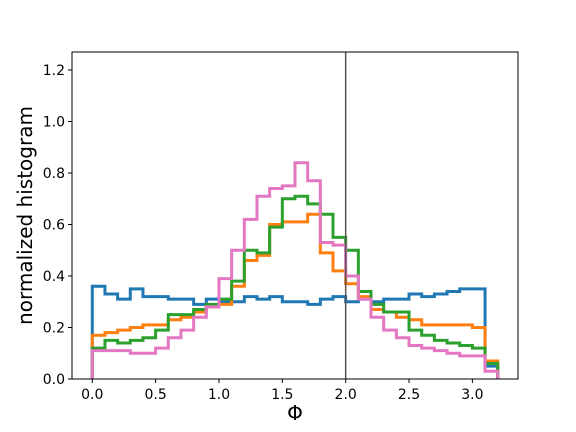 The height and width of the screenshot is (432, 576). Describe the element at coordinates (472, 395) in the screenshot. I see `x-tick-label: 3.0` at that location.